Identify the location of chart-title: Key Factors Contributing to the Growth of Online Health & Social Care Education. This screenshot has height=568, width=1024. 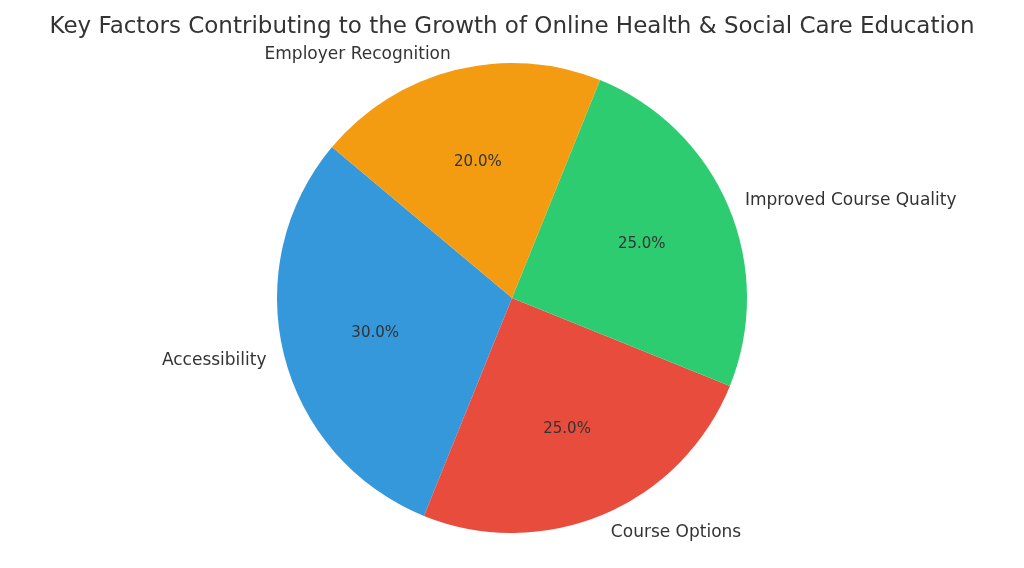
(512, 24).